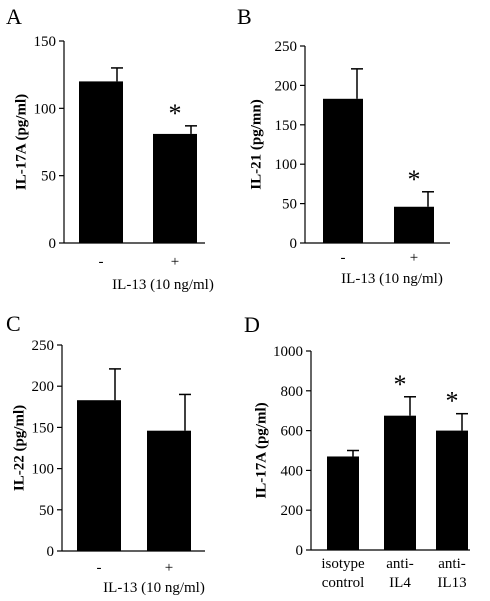  What do you see at coordinates (286, 165) in the screenshot?
I see `panel-b-ytick-label-2: 100` at bounding box center [286, 165].